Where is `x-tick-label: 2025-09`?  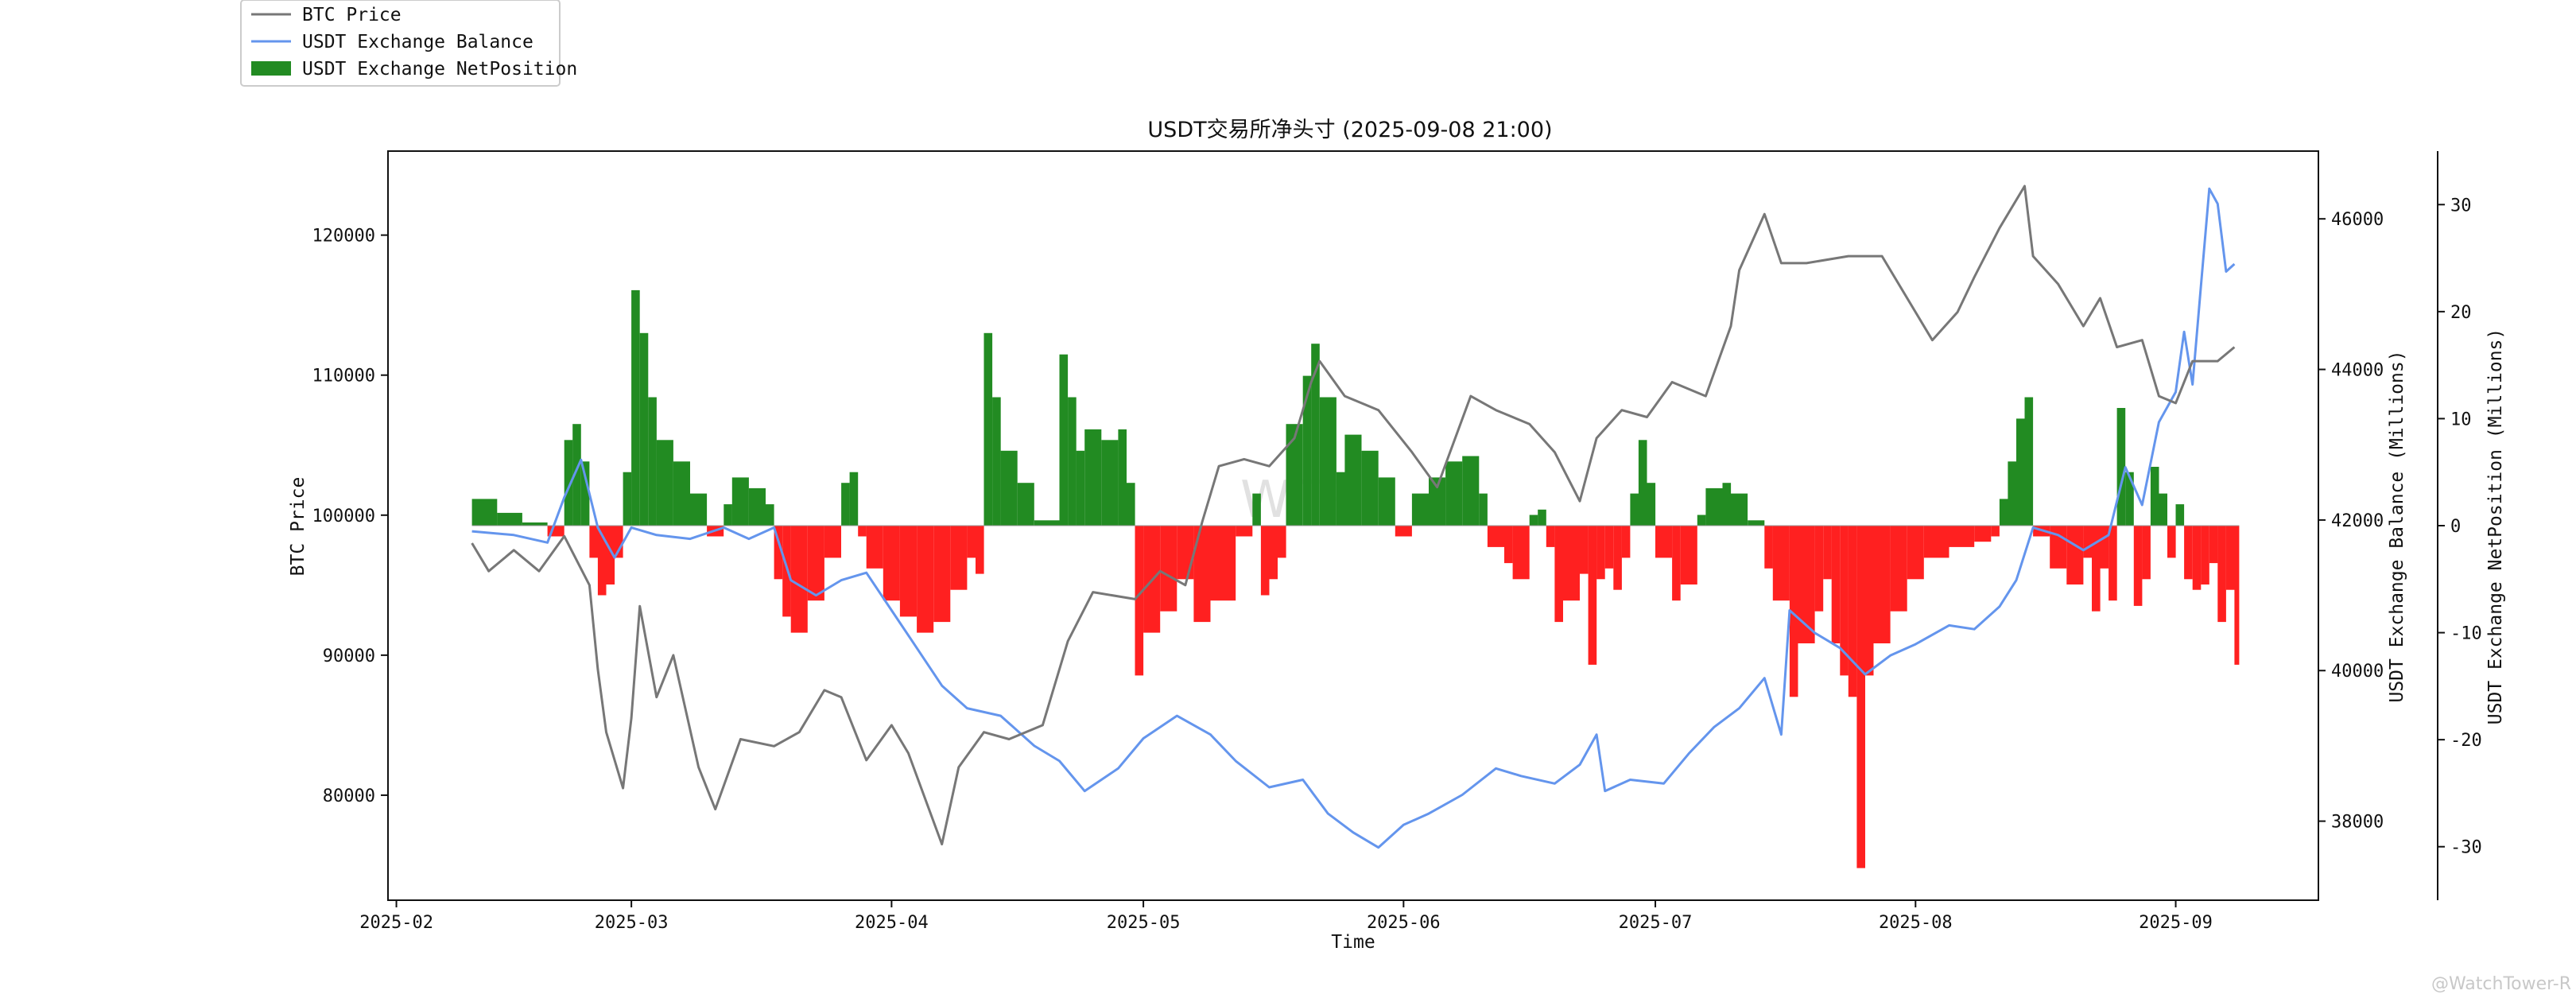
x-tick-label: 2025-09 is located at coordinates (2176, 923).